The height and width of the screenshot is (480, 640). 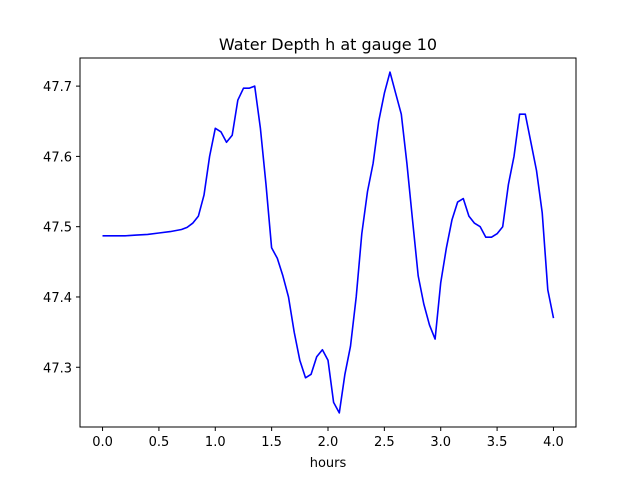 What do you see at coordinates (553, 442) in the screenshot?
I see `x-tick-label: 4.0` at bounding box center [553, 442].